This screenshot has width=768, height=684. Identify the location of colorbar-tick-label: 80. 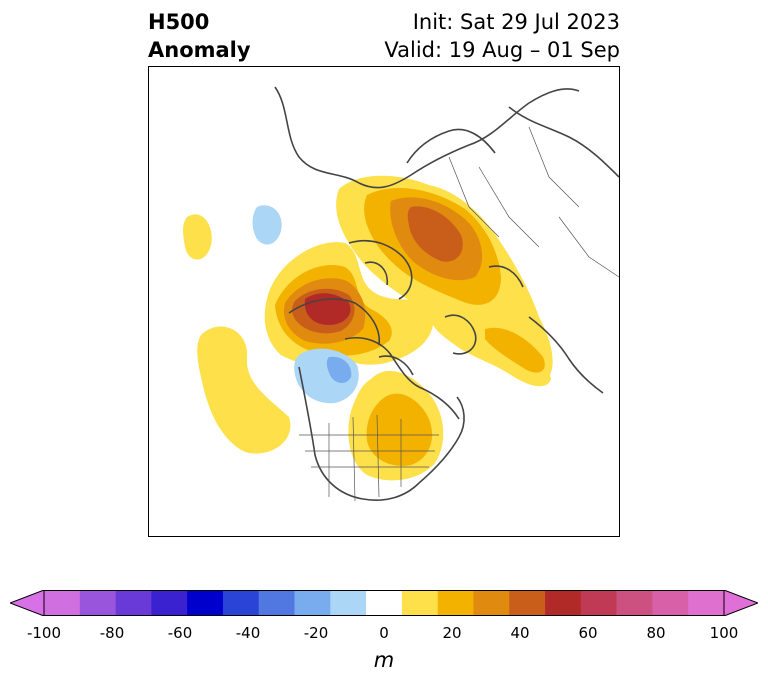
(656, 633).